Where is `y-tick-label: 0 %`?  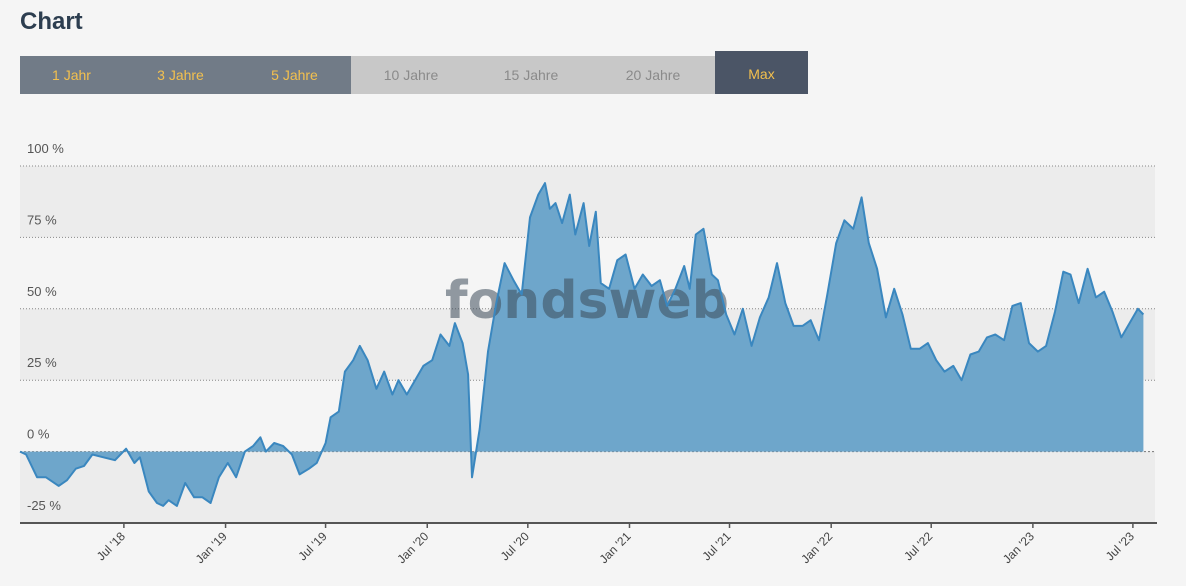
y-tick-label: 0 % is located at coordinates (38, 434).